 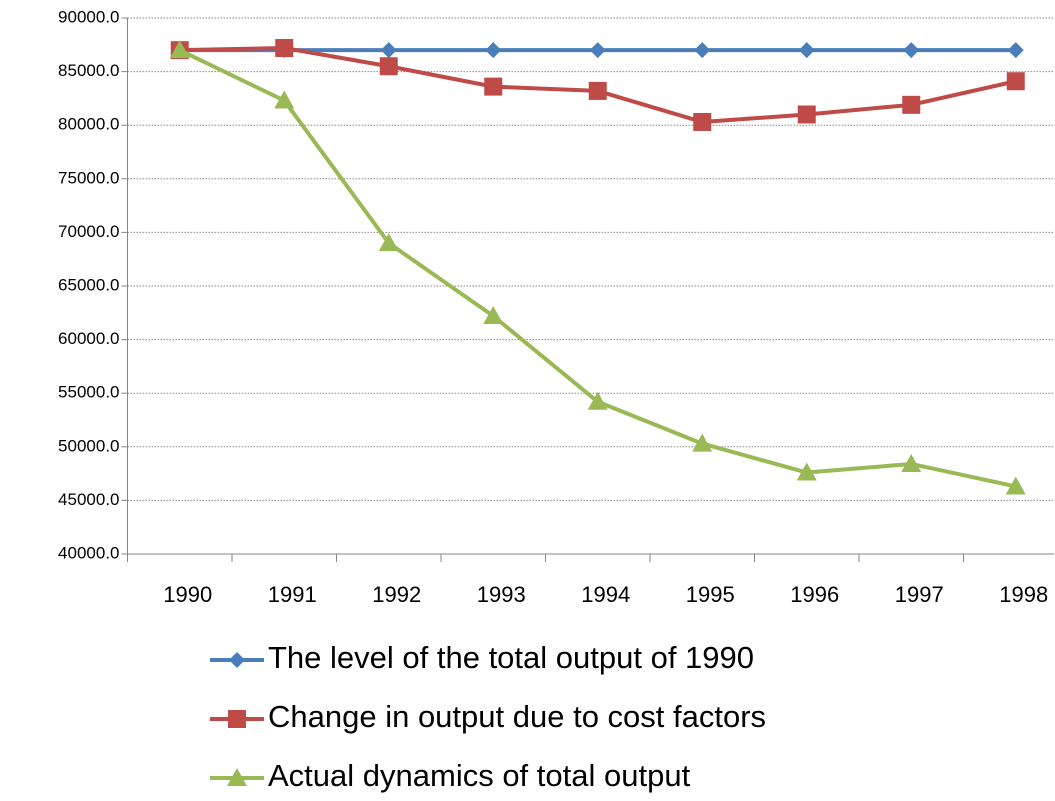 What do you see at coordinates (814, 594) in the screenshot?
I see `x-tick-label: 1996` at bounding box center [814, 594].